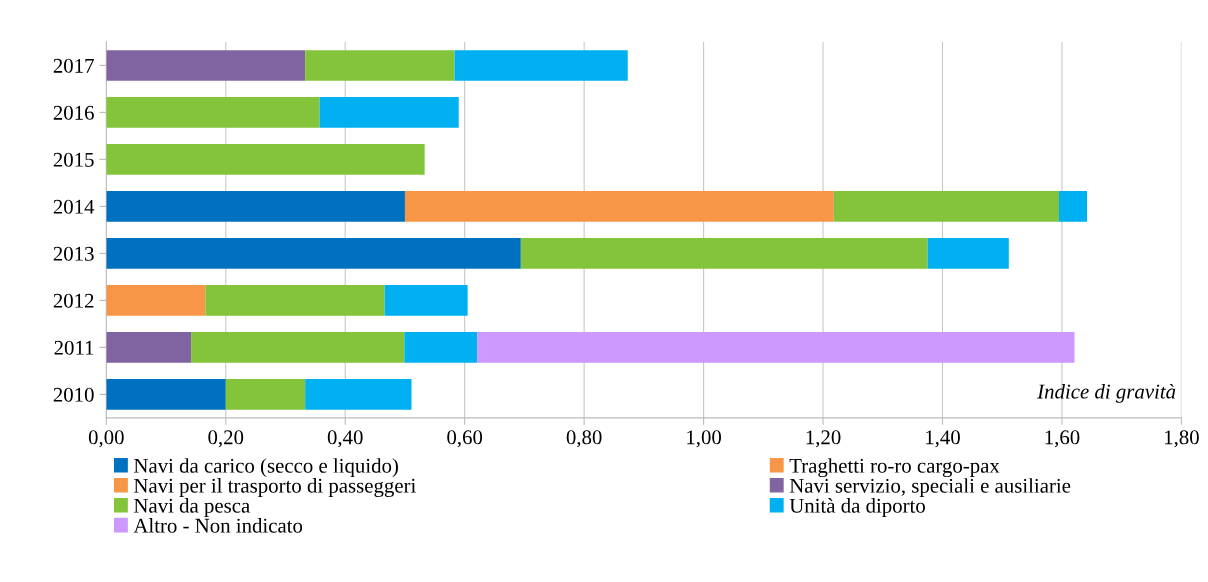 Image resolution: width=1208 pixels, height=582 pixels. Describe the element at coordinates (930, 488) in the screenshot. I see `legend-label: Navi servizio, speciali e ausiliarie` at that location.